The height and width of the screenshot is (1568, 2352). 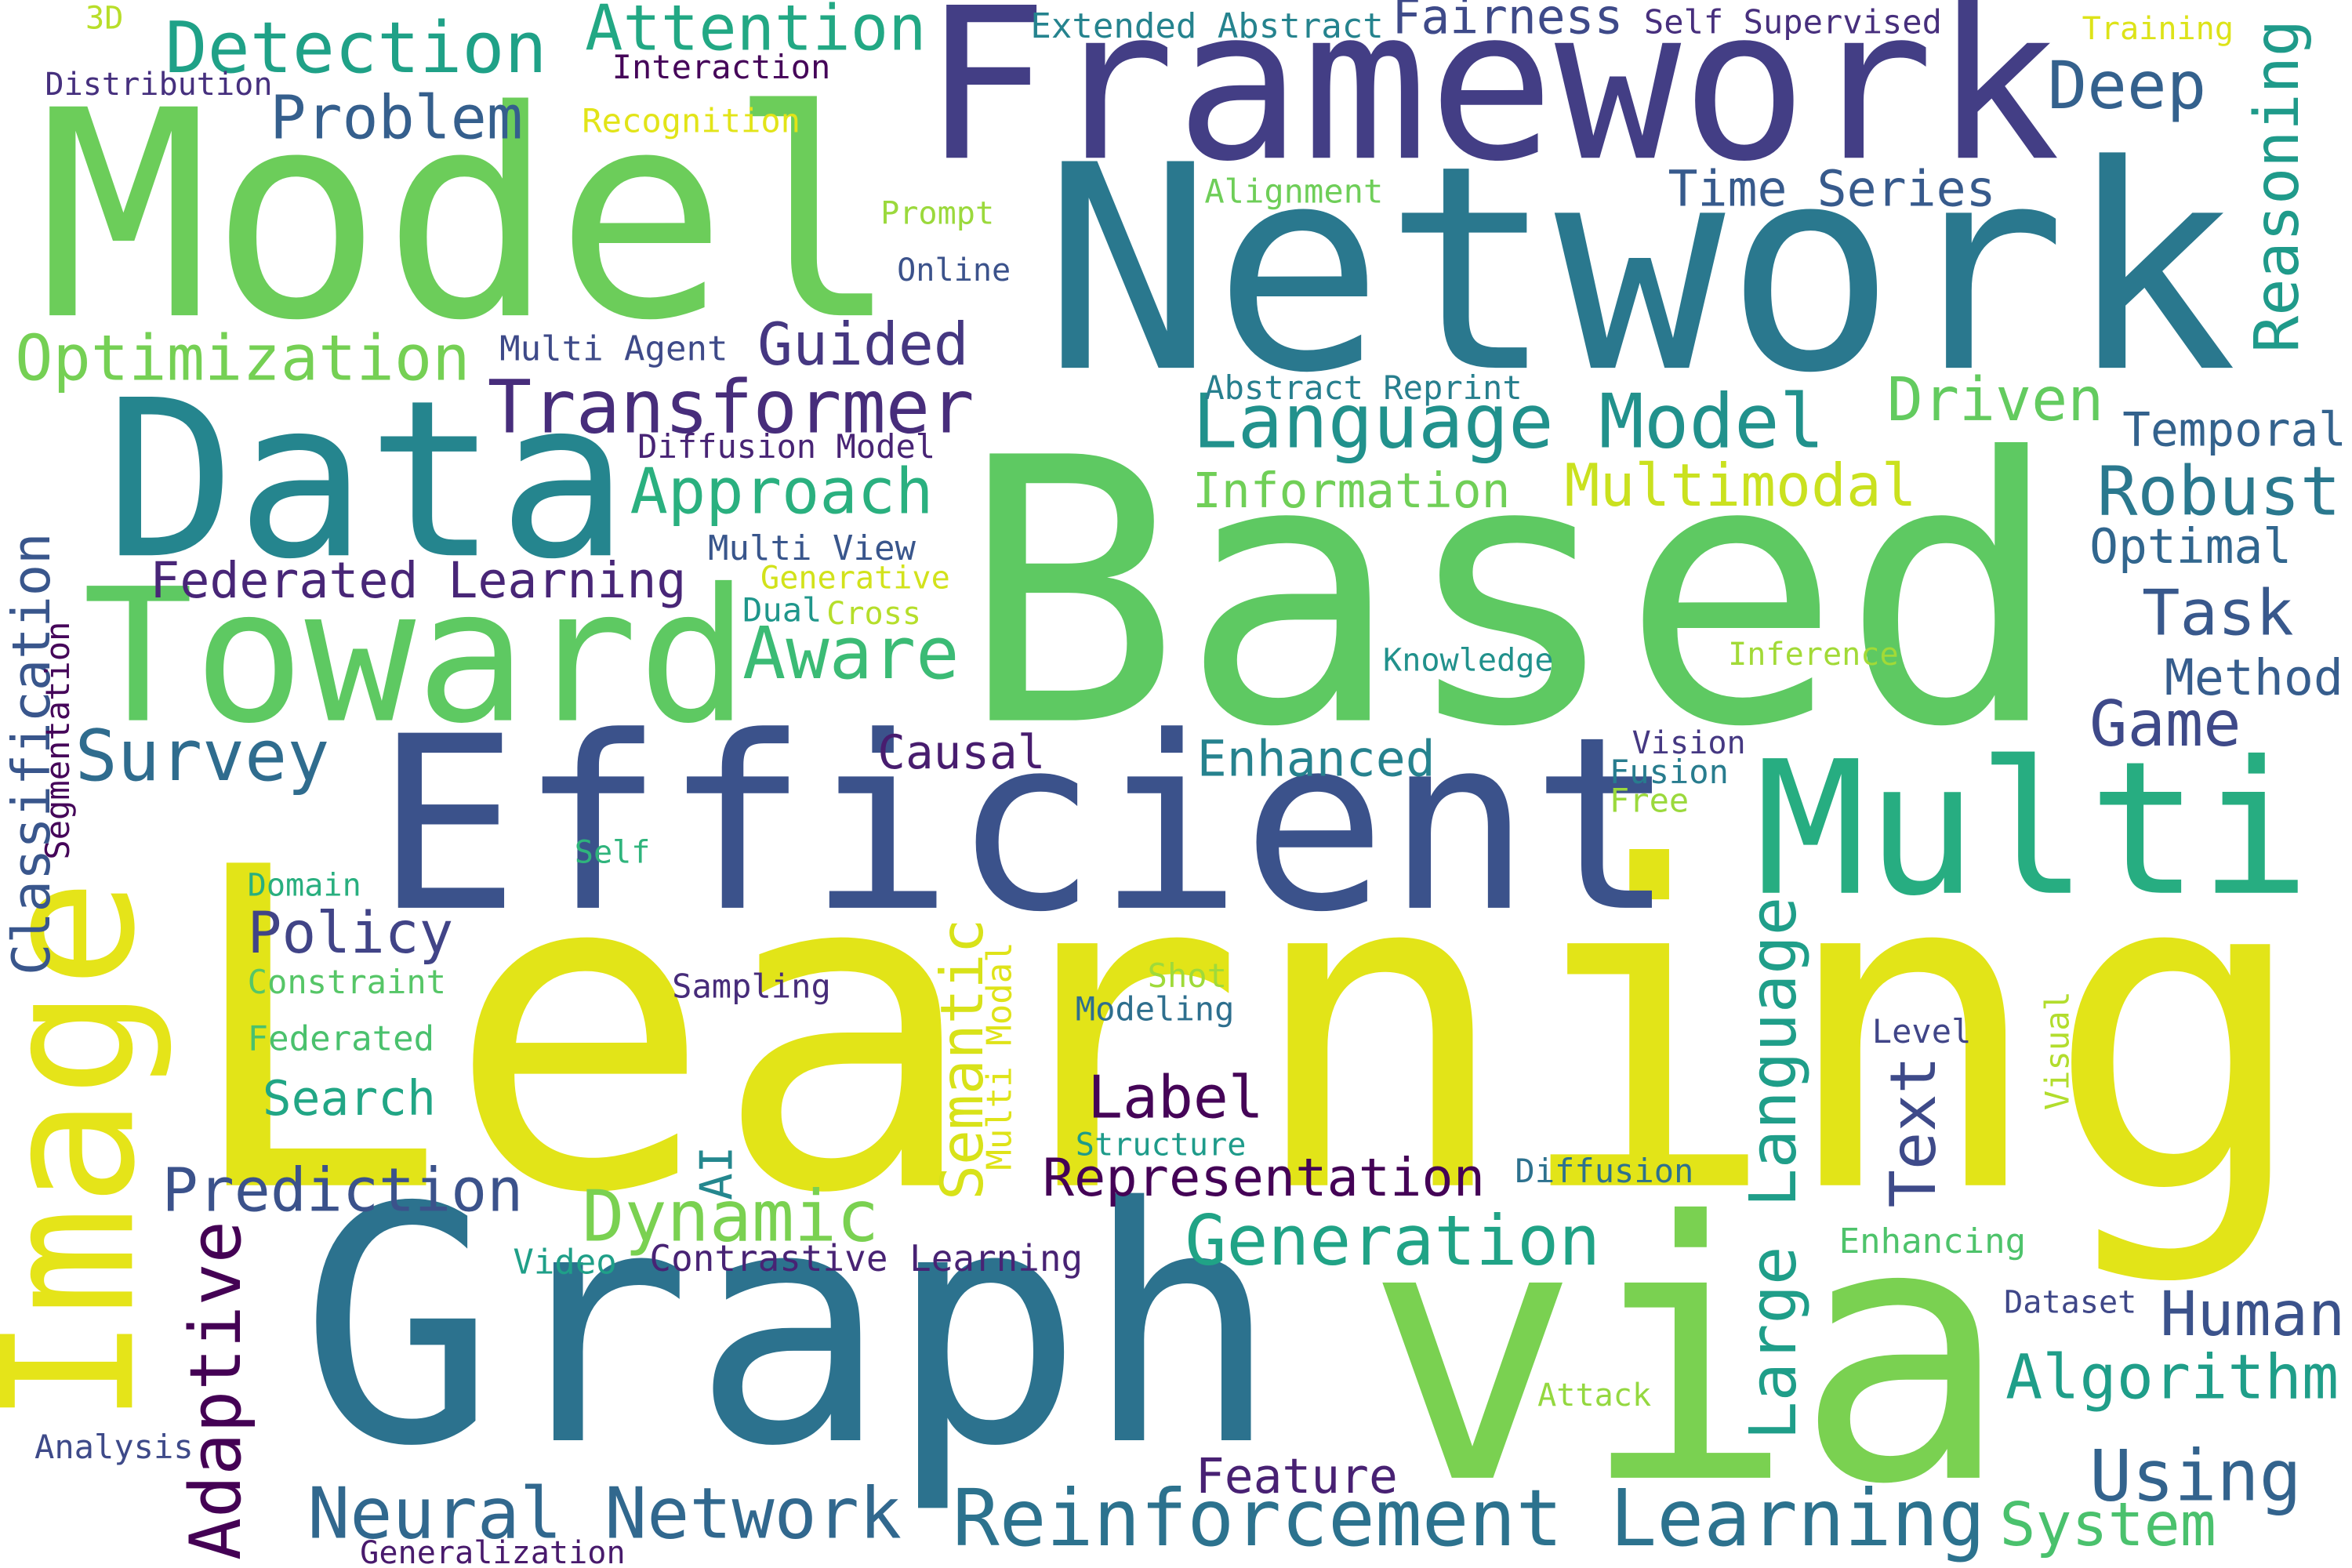 What do you see at coordinates (1187, 975) in the screenshot?
I see `word: Shot` at bounding box center [1187, 975].